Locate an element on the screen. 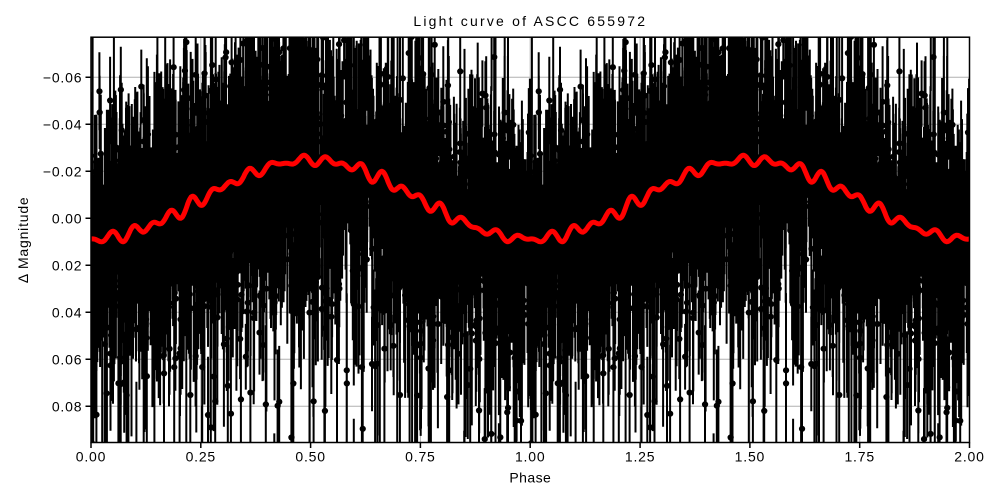  svg-text: 0.75 is located at coordinates (420, 456).